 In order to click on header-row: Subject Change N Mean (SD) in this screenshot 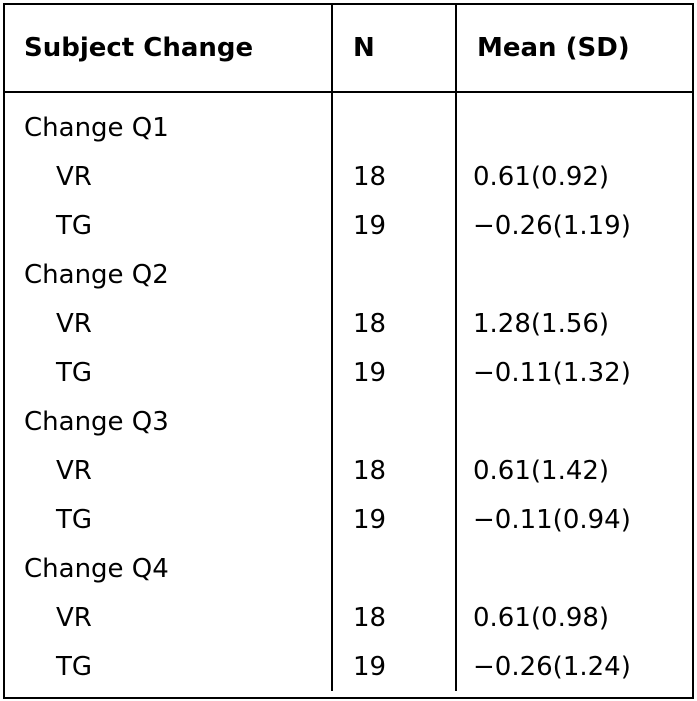, I will do `click(348, 49)`.